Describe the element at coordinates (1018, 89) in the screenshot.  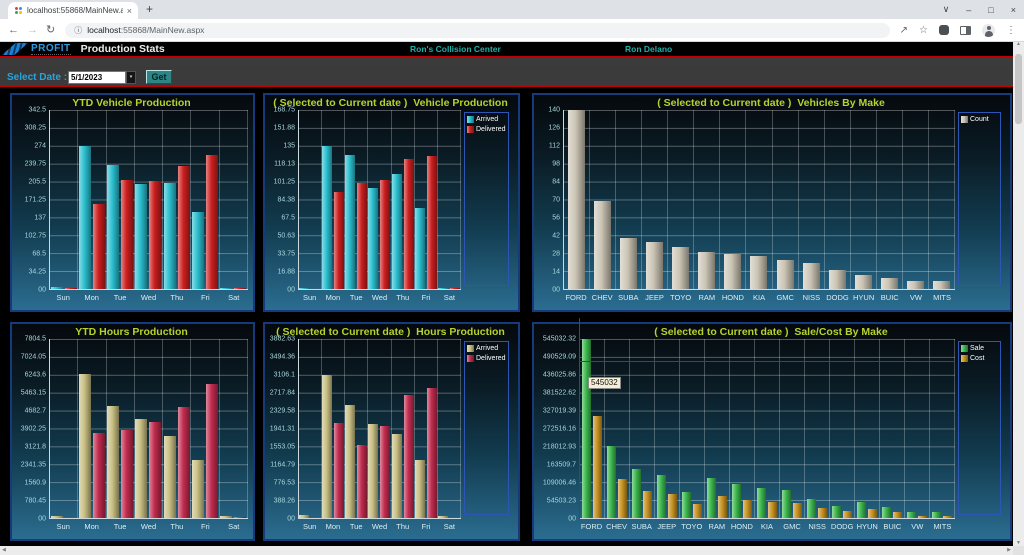
I see `vertical-scroll-thumb` at that location.